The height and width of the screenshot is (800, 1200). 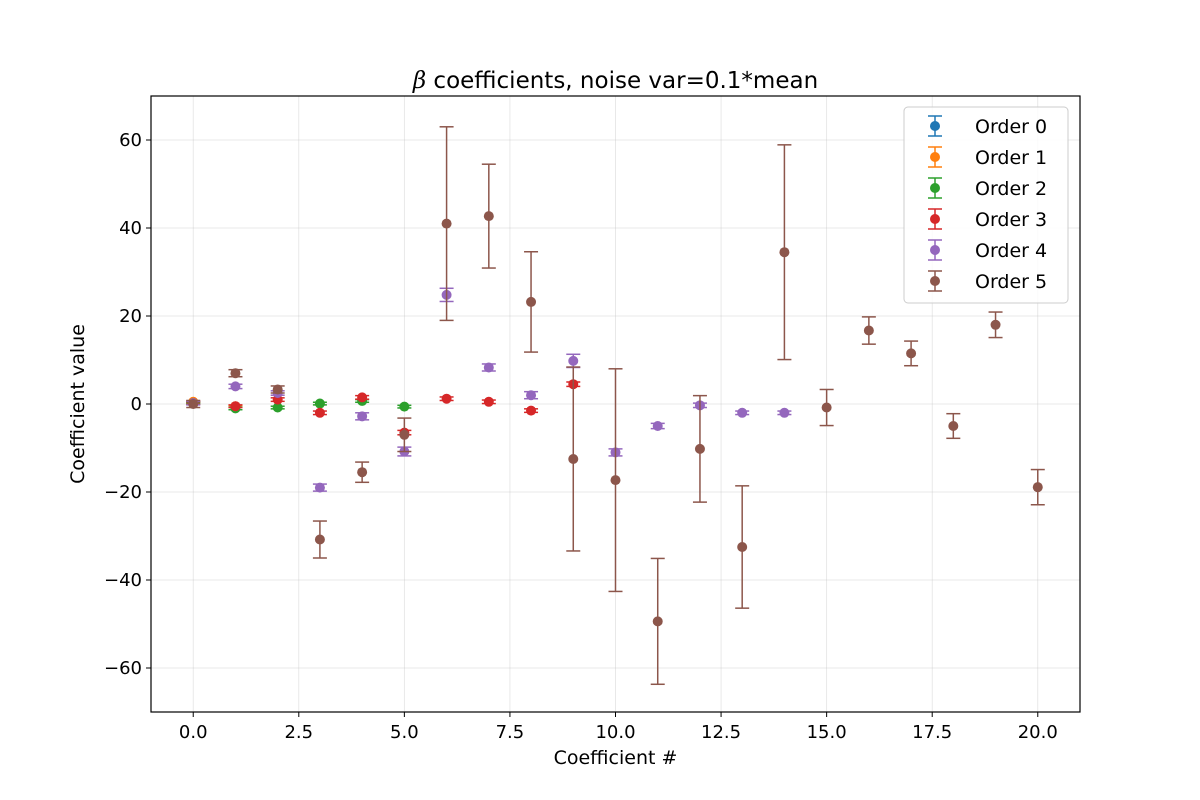 What do you see at coordinates (1011, 282) in the screenshot?
I see `legend-label: Order 5` at bounding box center [1011, 282].